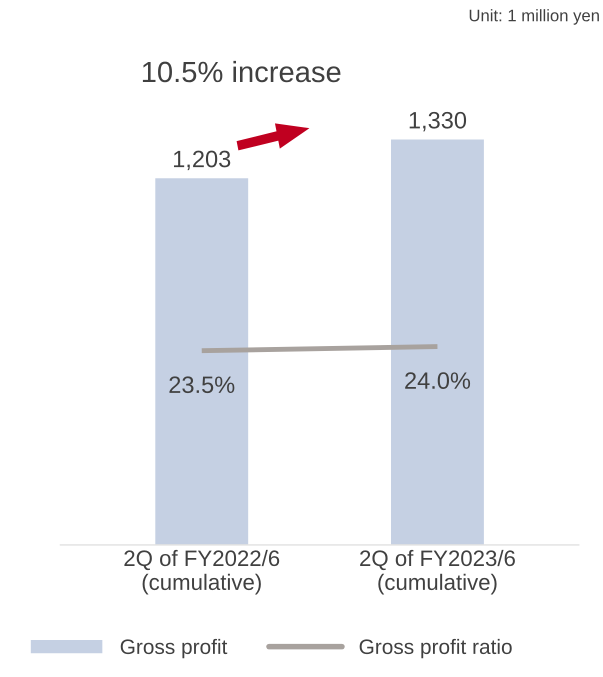  I want to click on legend-label: Gross profit ratio, so click(436, 648).